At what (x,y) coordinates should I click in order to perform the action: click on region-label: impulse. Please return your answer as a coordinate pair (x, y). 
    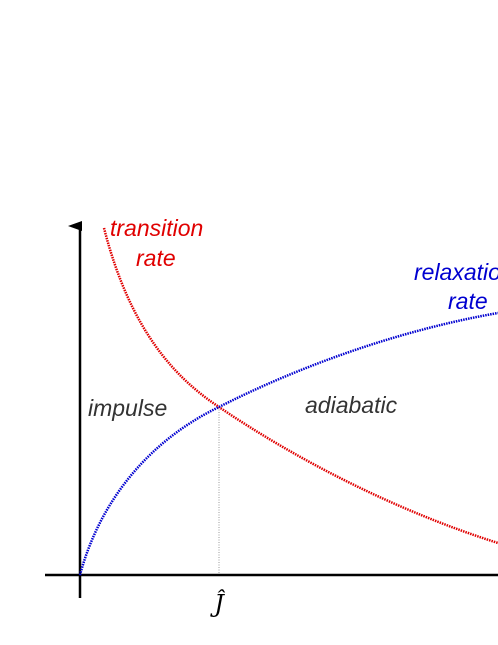
    Looking at the image, I should click on (127, 408).